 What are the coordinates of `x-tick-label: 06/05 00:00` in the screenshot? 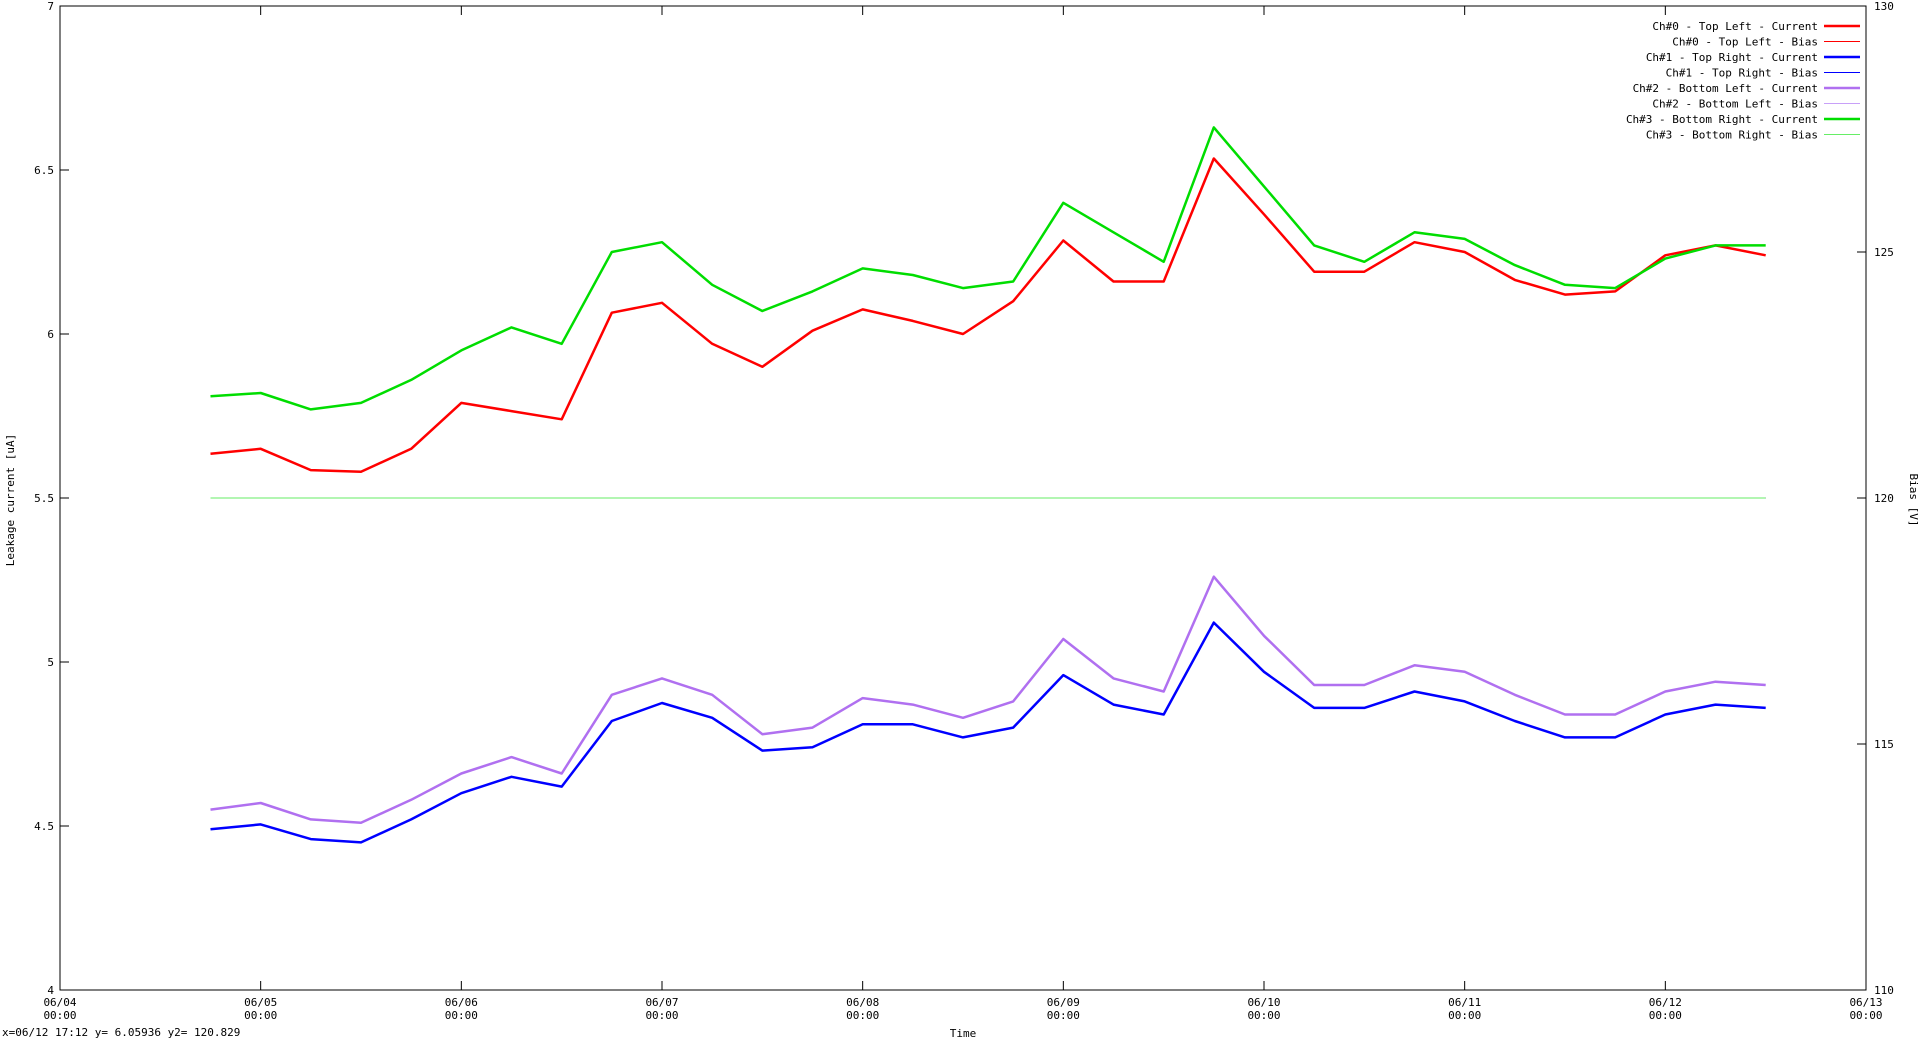 It's located at (261, 1009).